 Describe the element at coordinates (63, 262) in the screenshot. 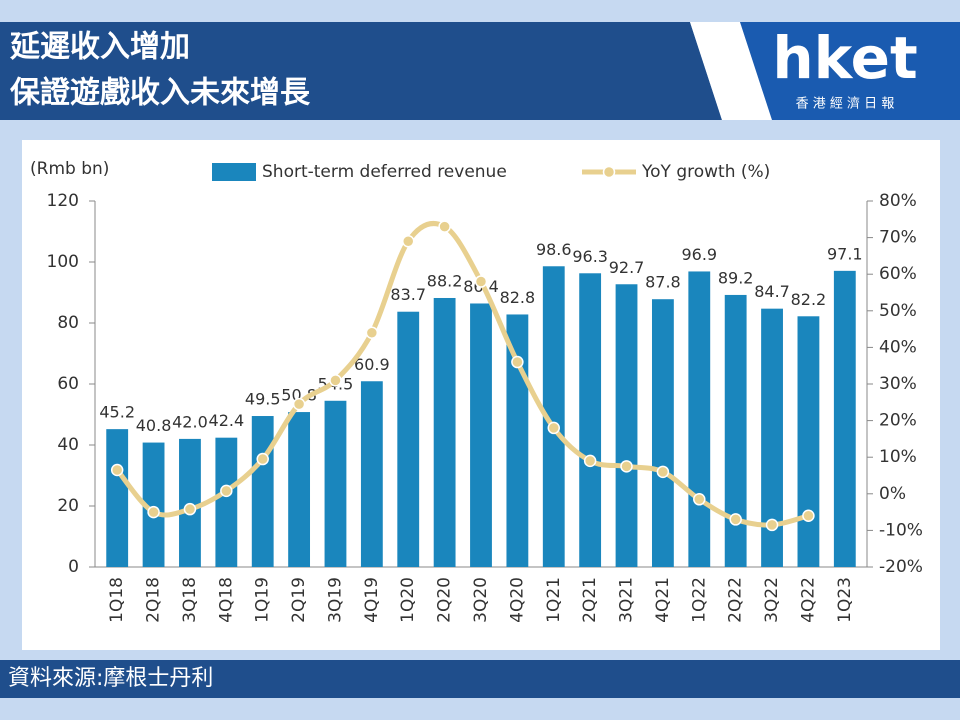

I see `y-tick-label: 100` at that location.